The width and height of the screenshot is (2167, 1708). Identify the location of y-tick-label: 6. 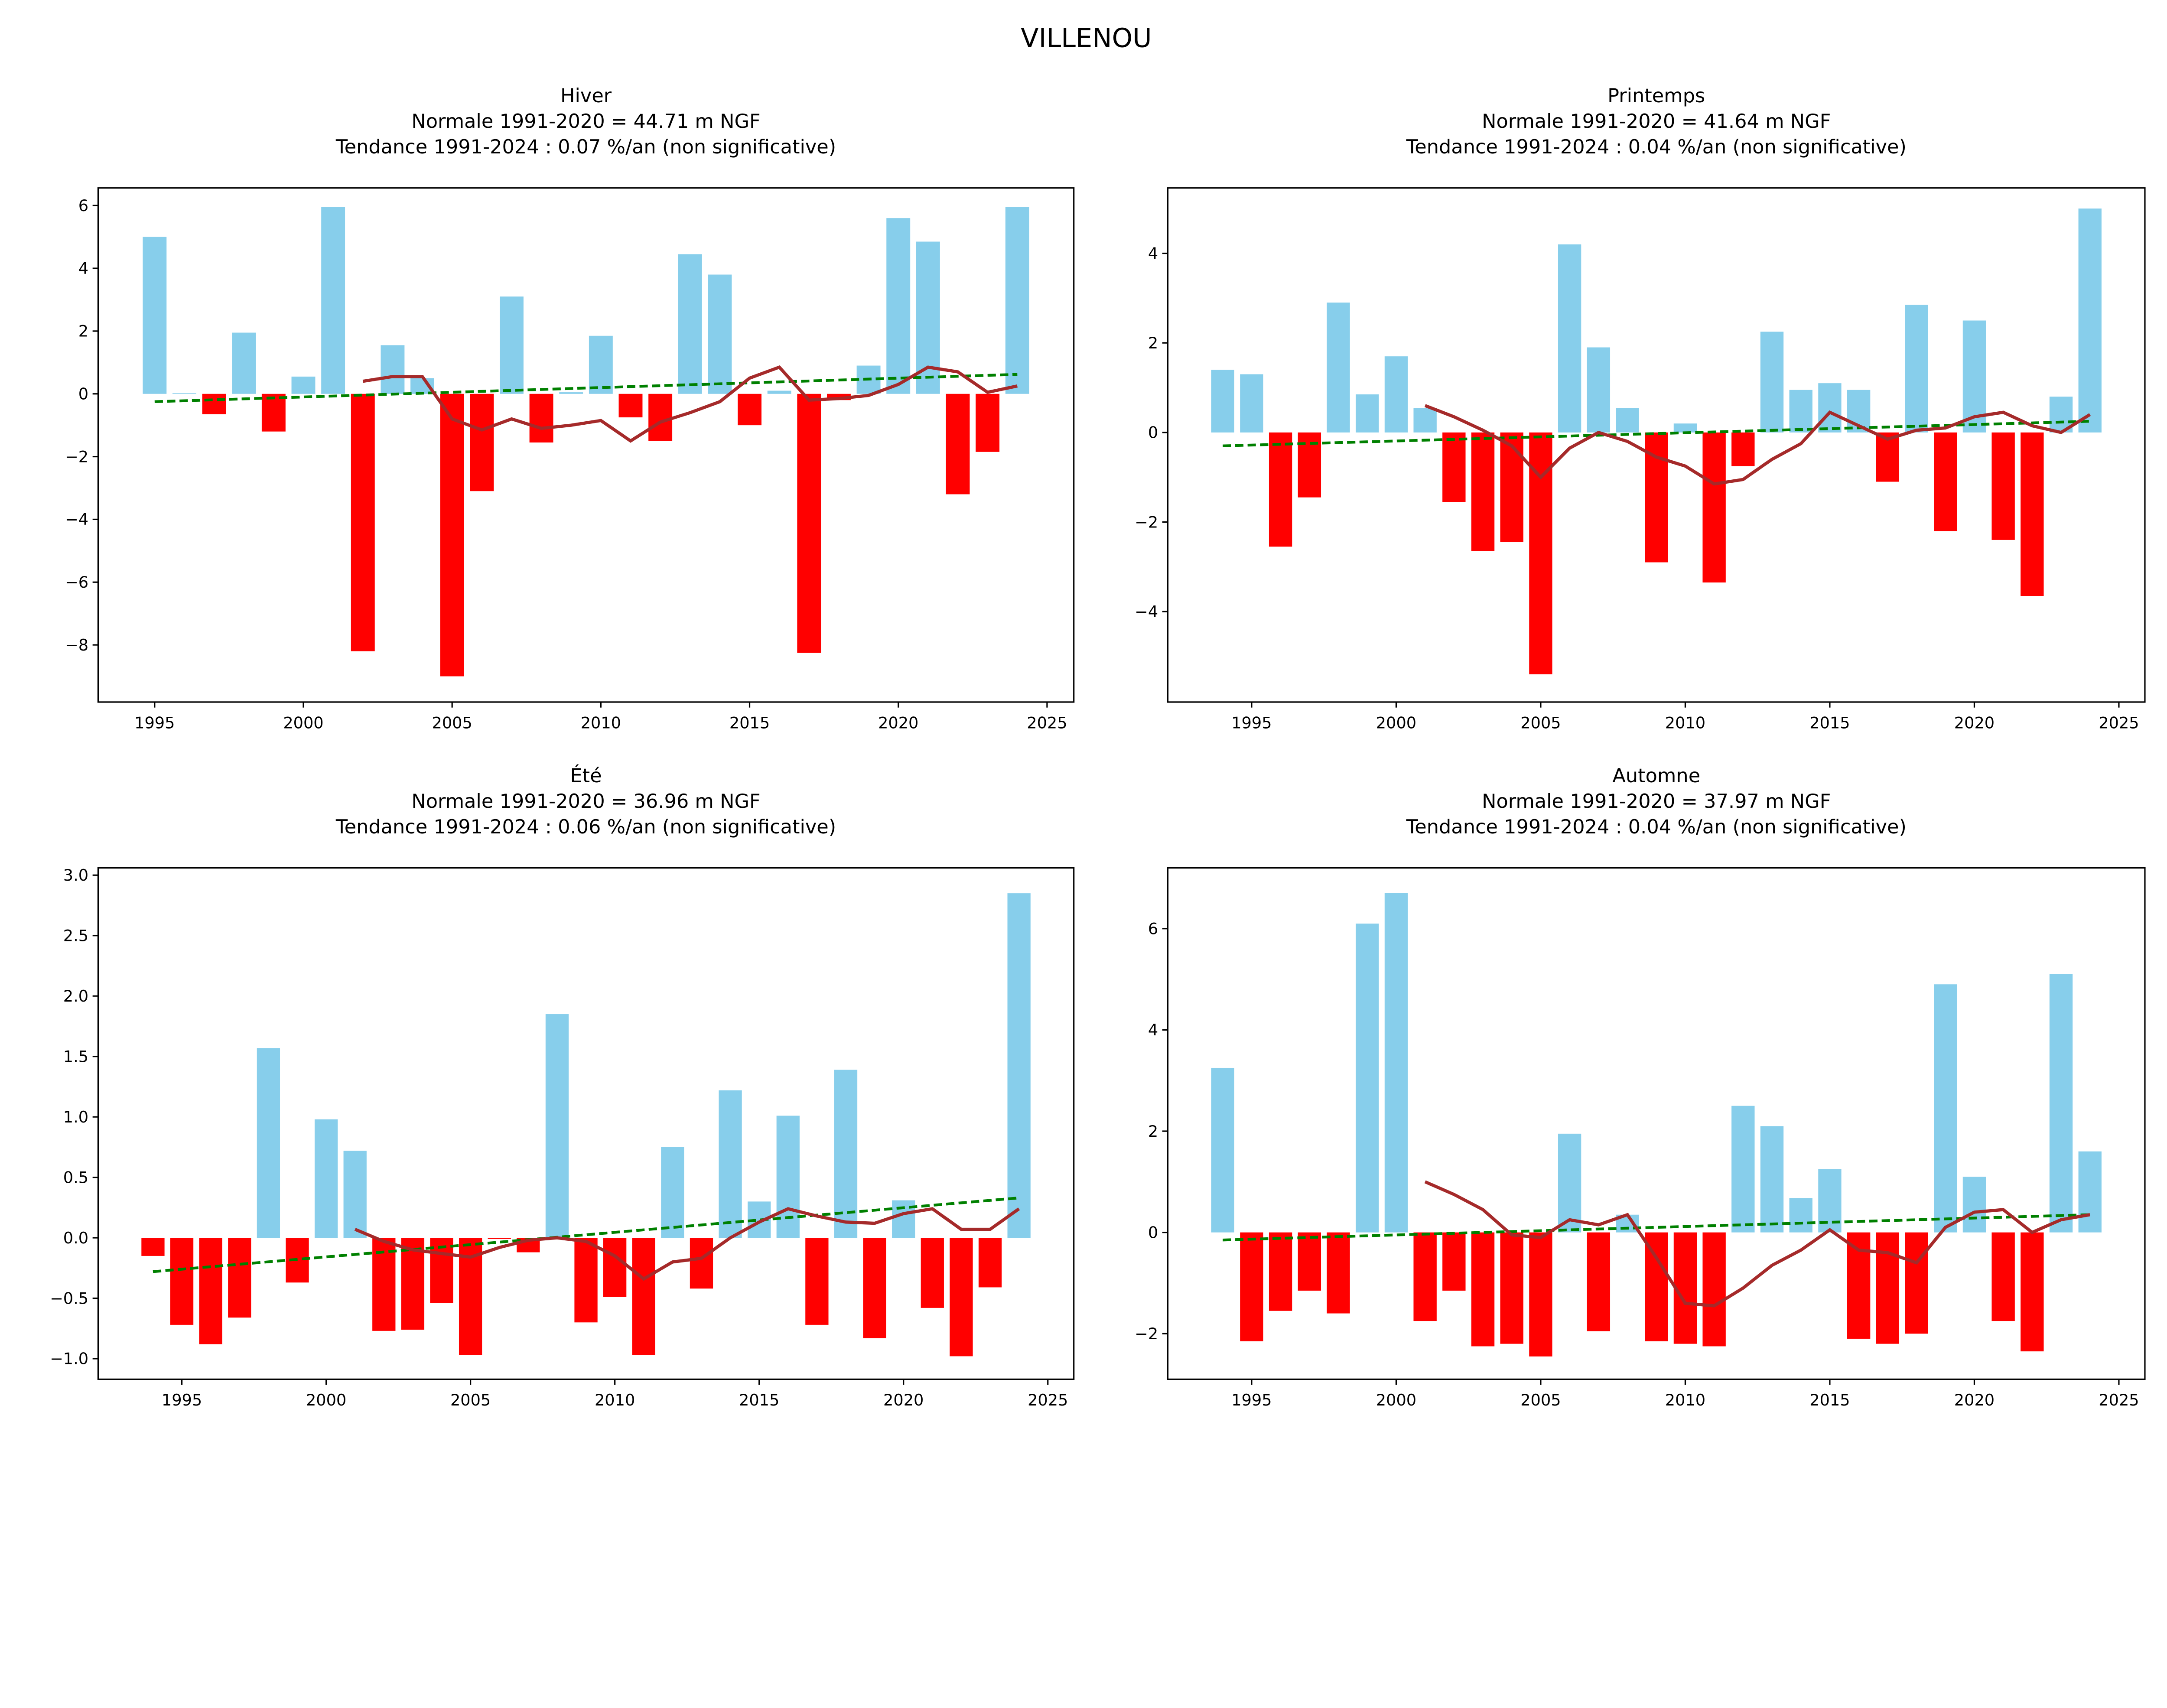
(1153, 929).